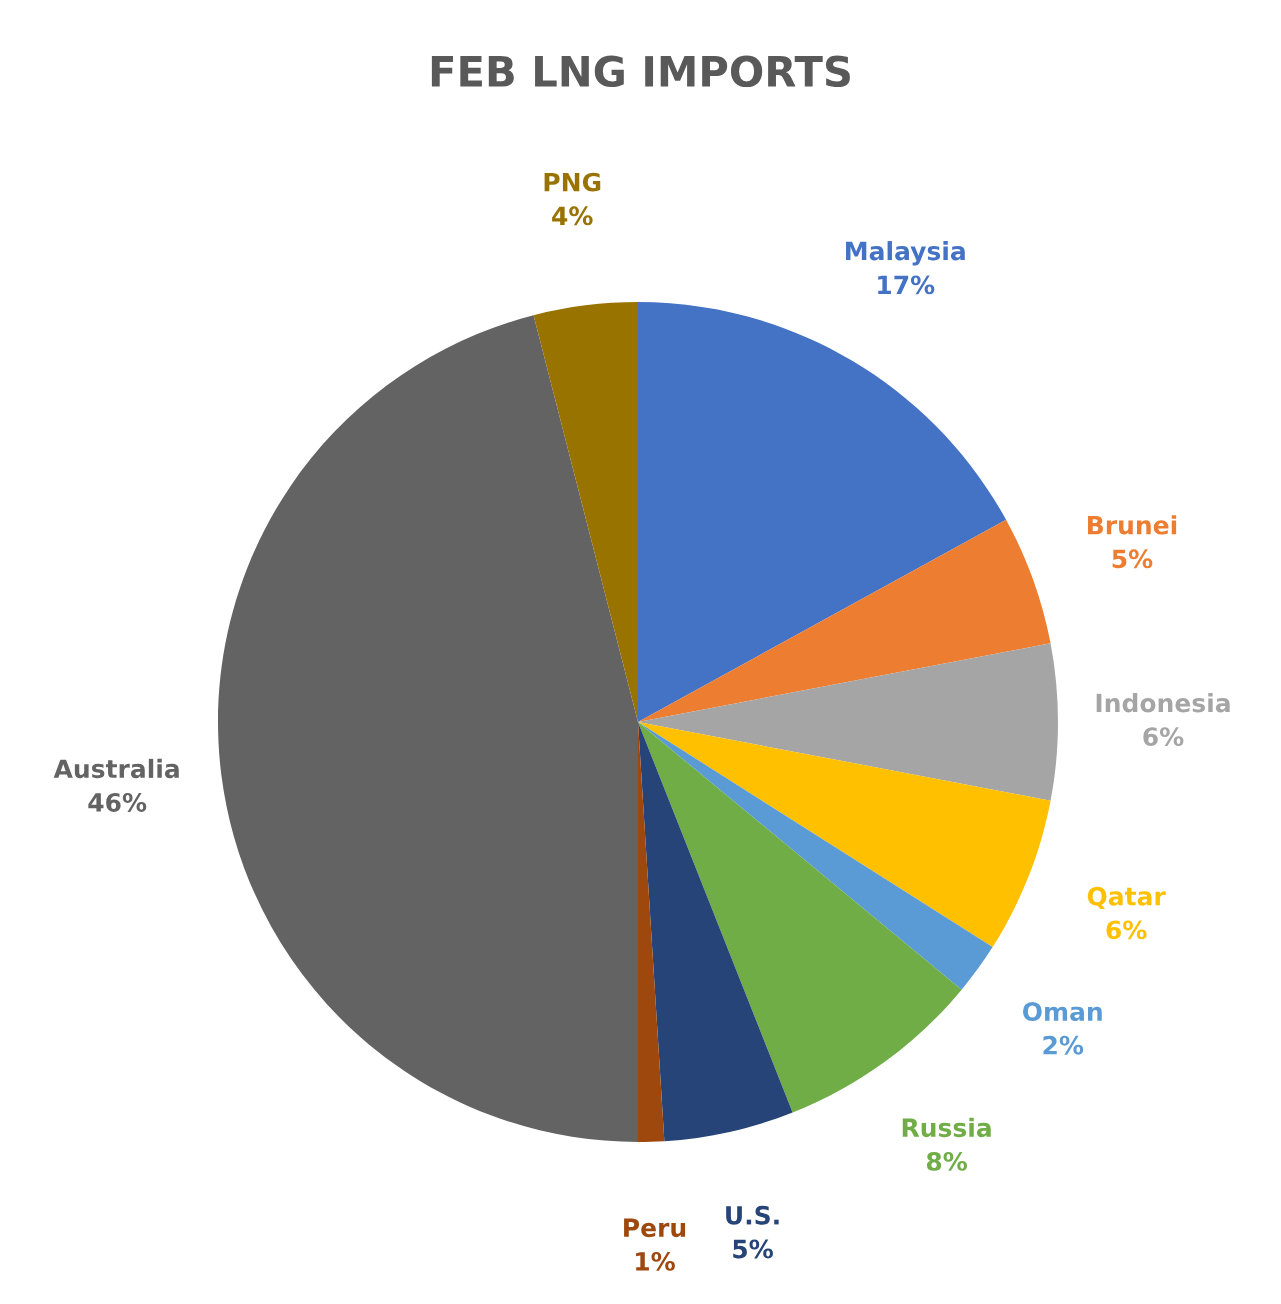 This screenshot has height=1304, width=1281. Describe the element at coordinates (117, 802) in the screenshot. I see `data-label: 46%` at that location.